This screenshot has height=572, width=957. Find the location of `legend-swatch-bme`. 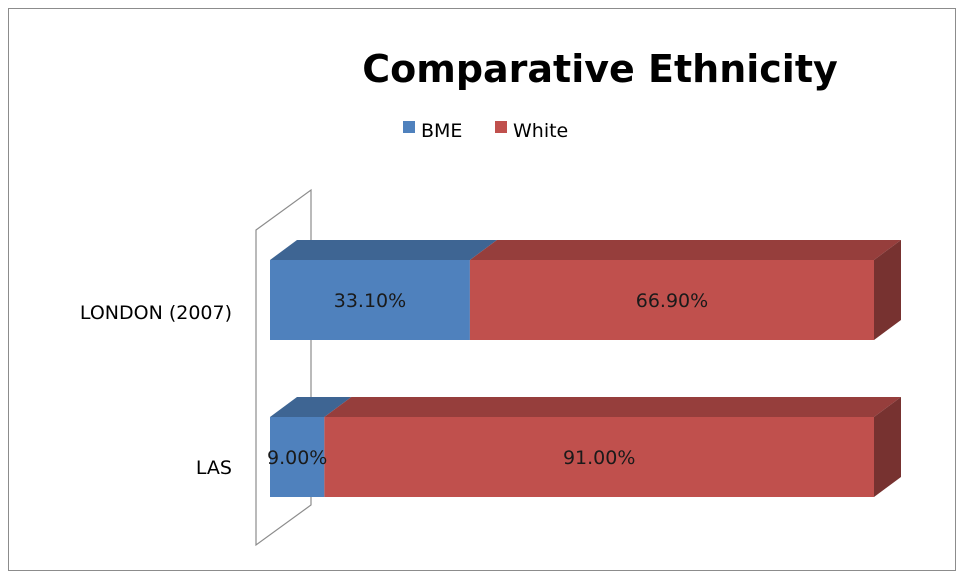

legend-swatch-bme is located at coordinates (409, 127).